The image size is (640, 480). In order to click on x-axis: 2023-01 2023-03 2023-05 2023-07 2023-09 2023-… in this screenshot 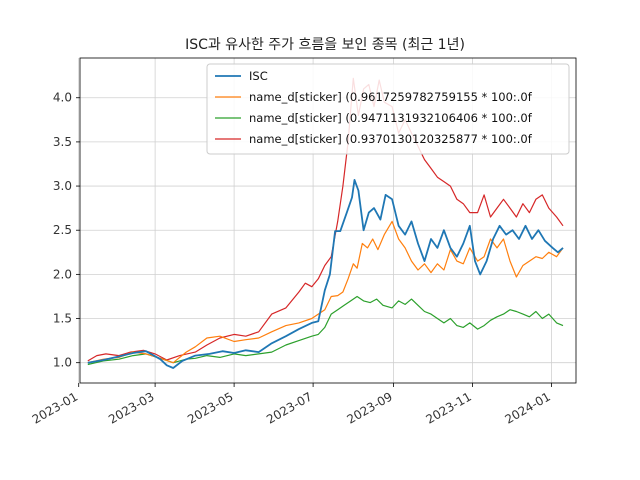, I will do `click(291, 405)`.